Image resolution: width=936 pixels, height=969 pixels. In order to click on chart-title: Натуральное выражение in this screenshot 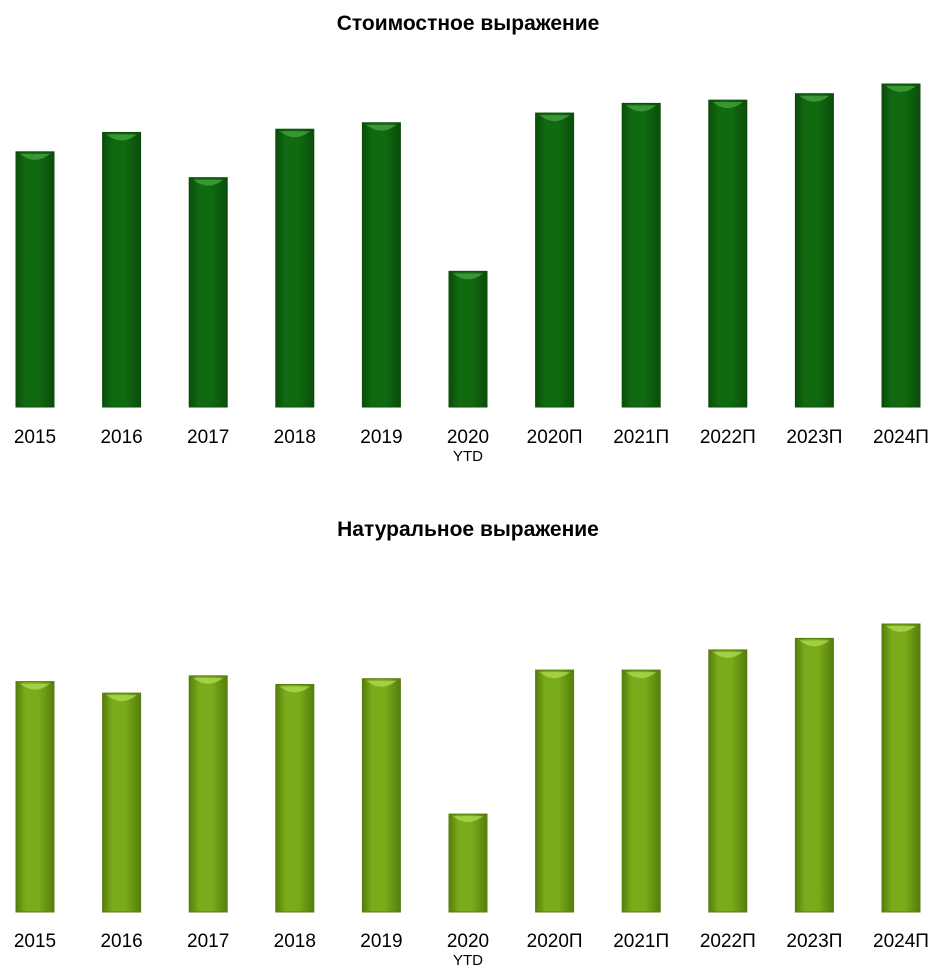, I will do `click(468, 529)`.